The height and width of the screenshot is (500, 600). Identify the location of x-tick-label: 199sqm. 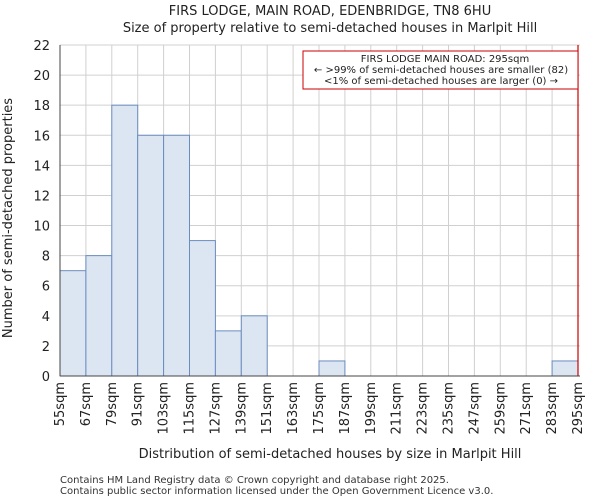
(371, 408).